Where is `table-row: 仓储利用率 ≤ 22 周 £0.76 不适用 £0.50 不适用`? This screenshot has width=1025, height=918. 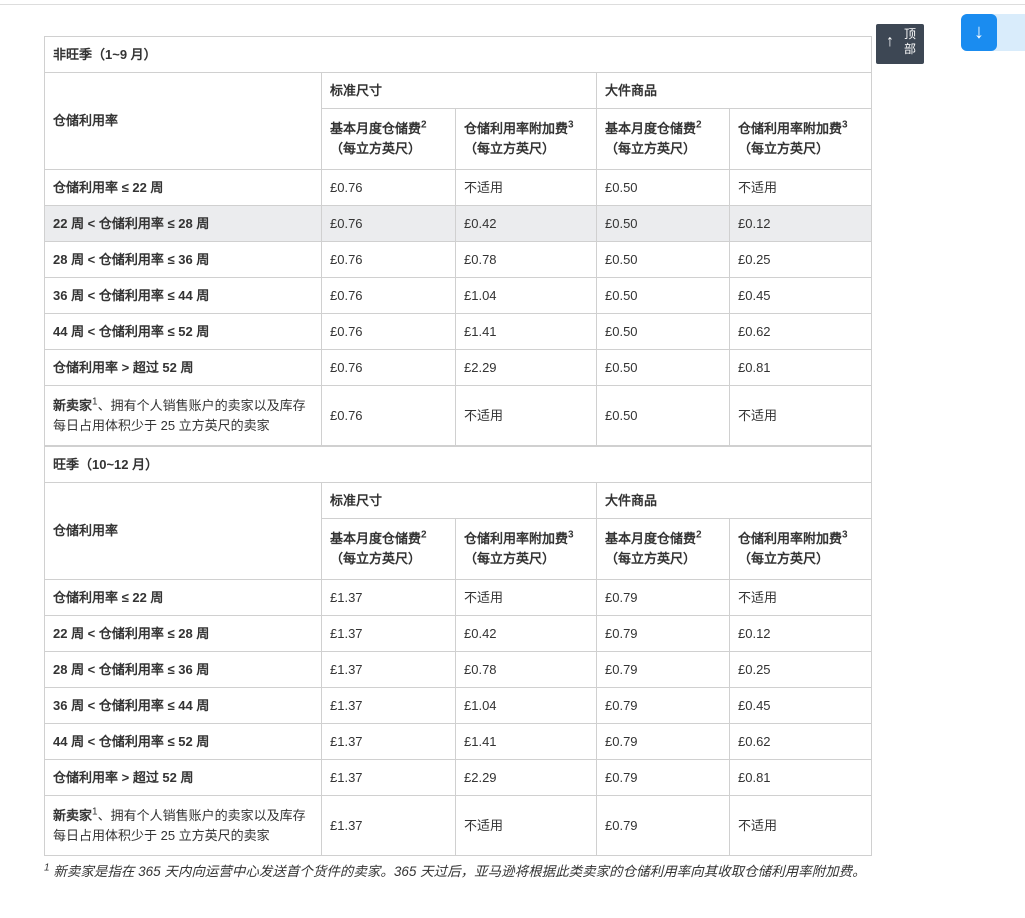
table-row: 仓储利用率 ≤ 22 周 £0.76 不适用 £0.50 不适用 is located at coordinates (458, 187).